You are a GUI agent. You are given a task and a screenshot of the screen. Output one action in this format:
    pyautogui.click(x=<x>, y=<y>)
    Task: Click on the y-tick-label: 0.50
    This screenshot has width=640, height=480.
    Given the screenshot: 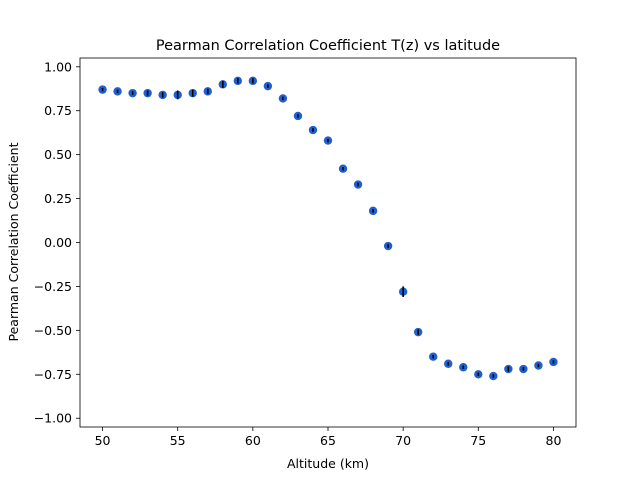 What is the action you would take?
    pyautogui.click(x=58, y=154)
    